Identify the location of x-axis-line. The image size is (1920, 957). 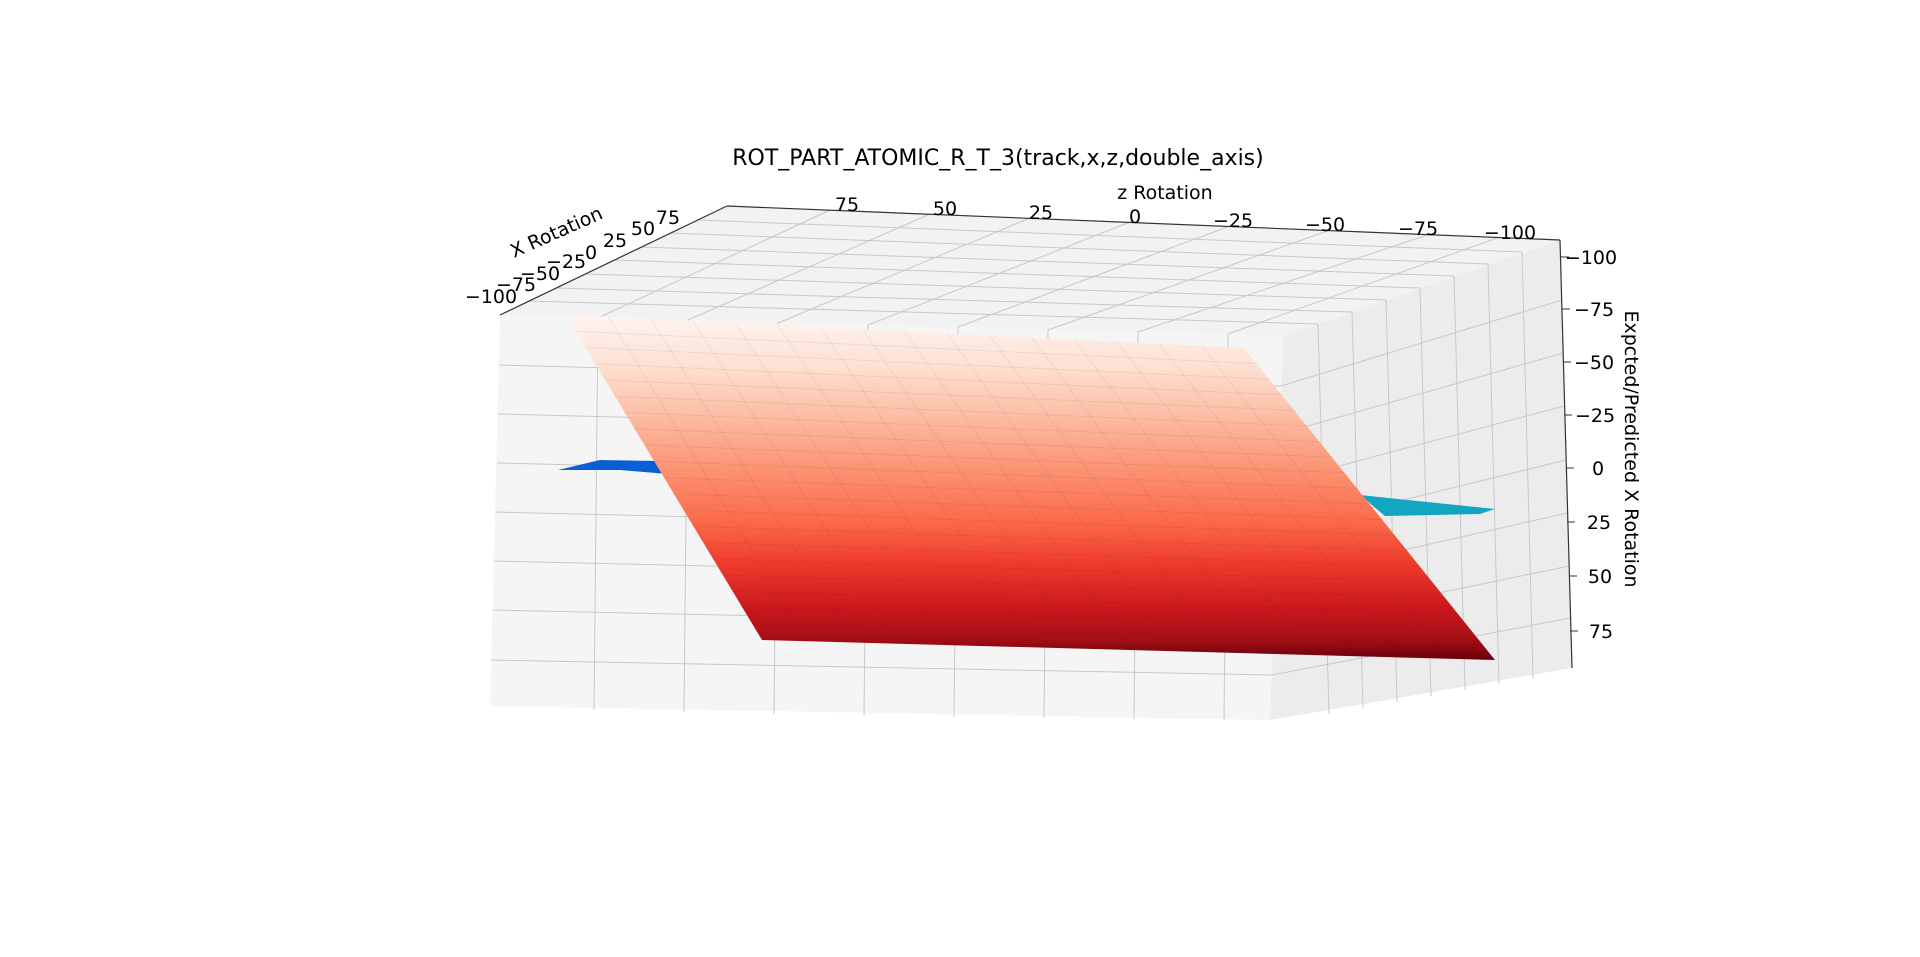
(1143, 223).